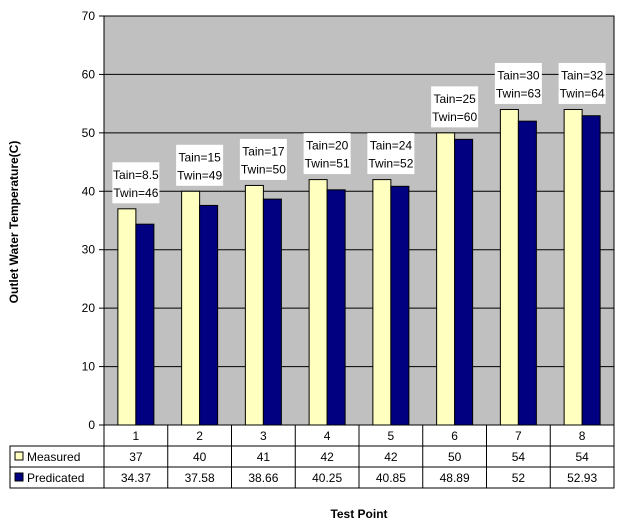 The height and width of the screenshot is (524, 621). What do you see at coordinates (136, 175) in the screenshot?
I see `annotation-line1: Tain=8.5` at bounding box center [136, 175].